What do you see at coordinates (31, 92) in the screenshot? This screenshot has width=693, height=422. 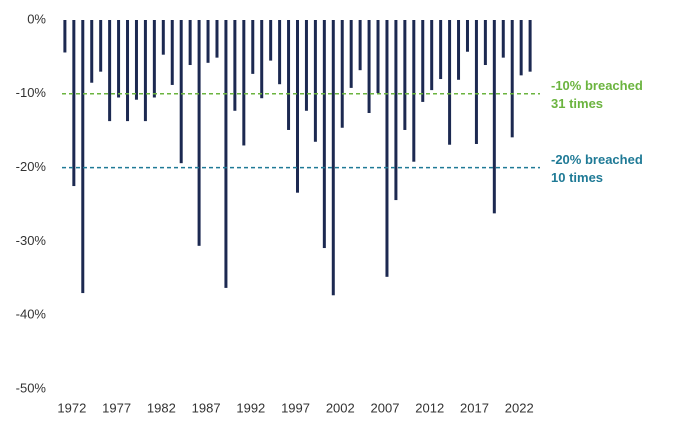 I see `y-tick-label: -10%` at bounding box center [31, 92].